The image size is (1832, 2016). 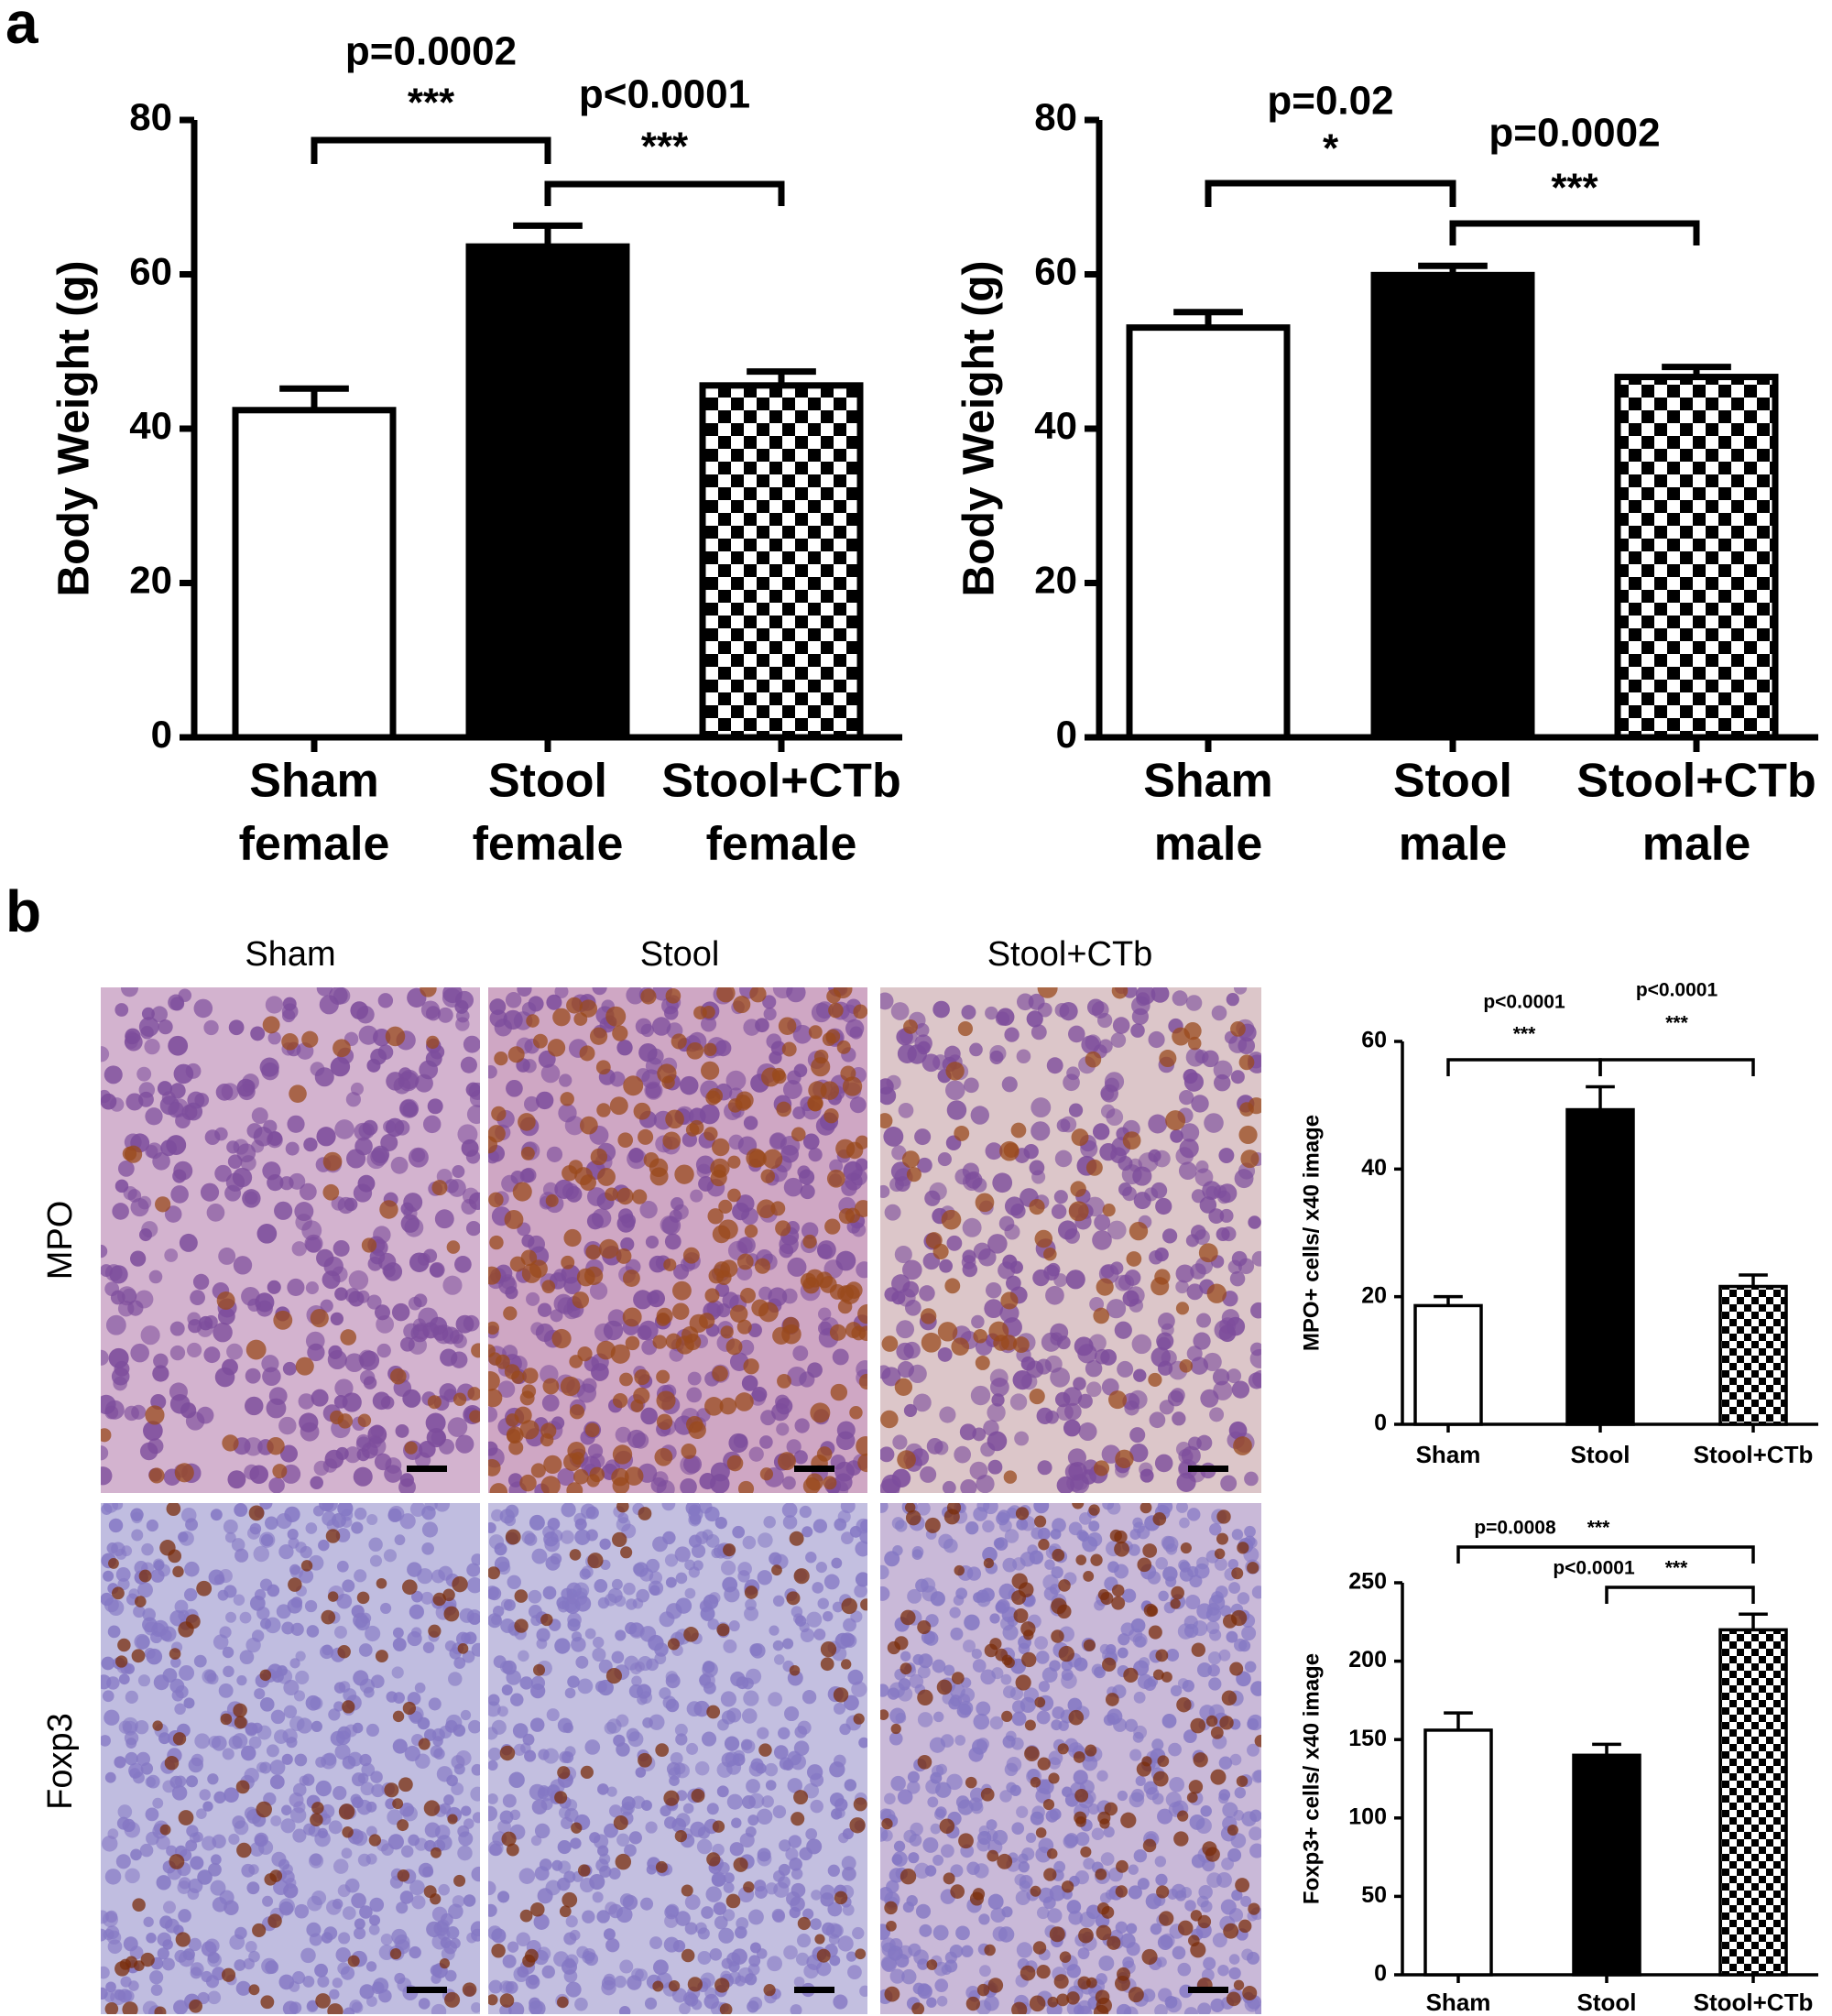 I want to click on x-tick-label: Stool+CTb, so click(x=1696, y=781).